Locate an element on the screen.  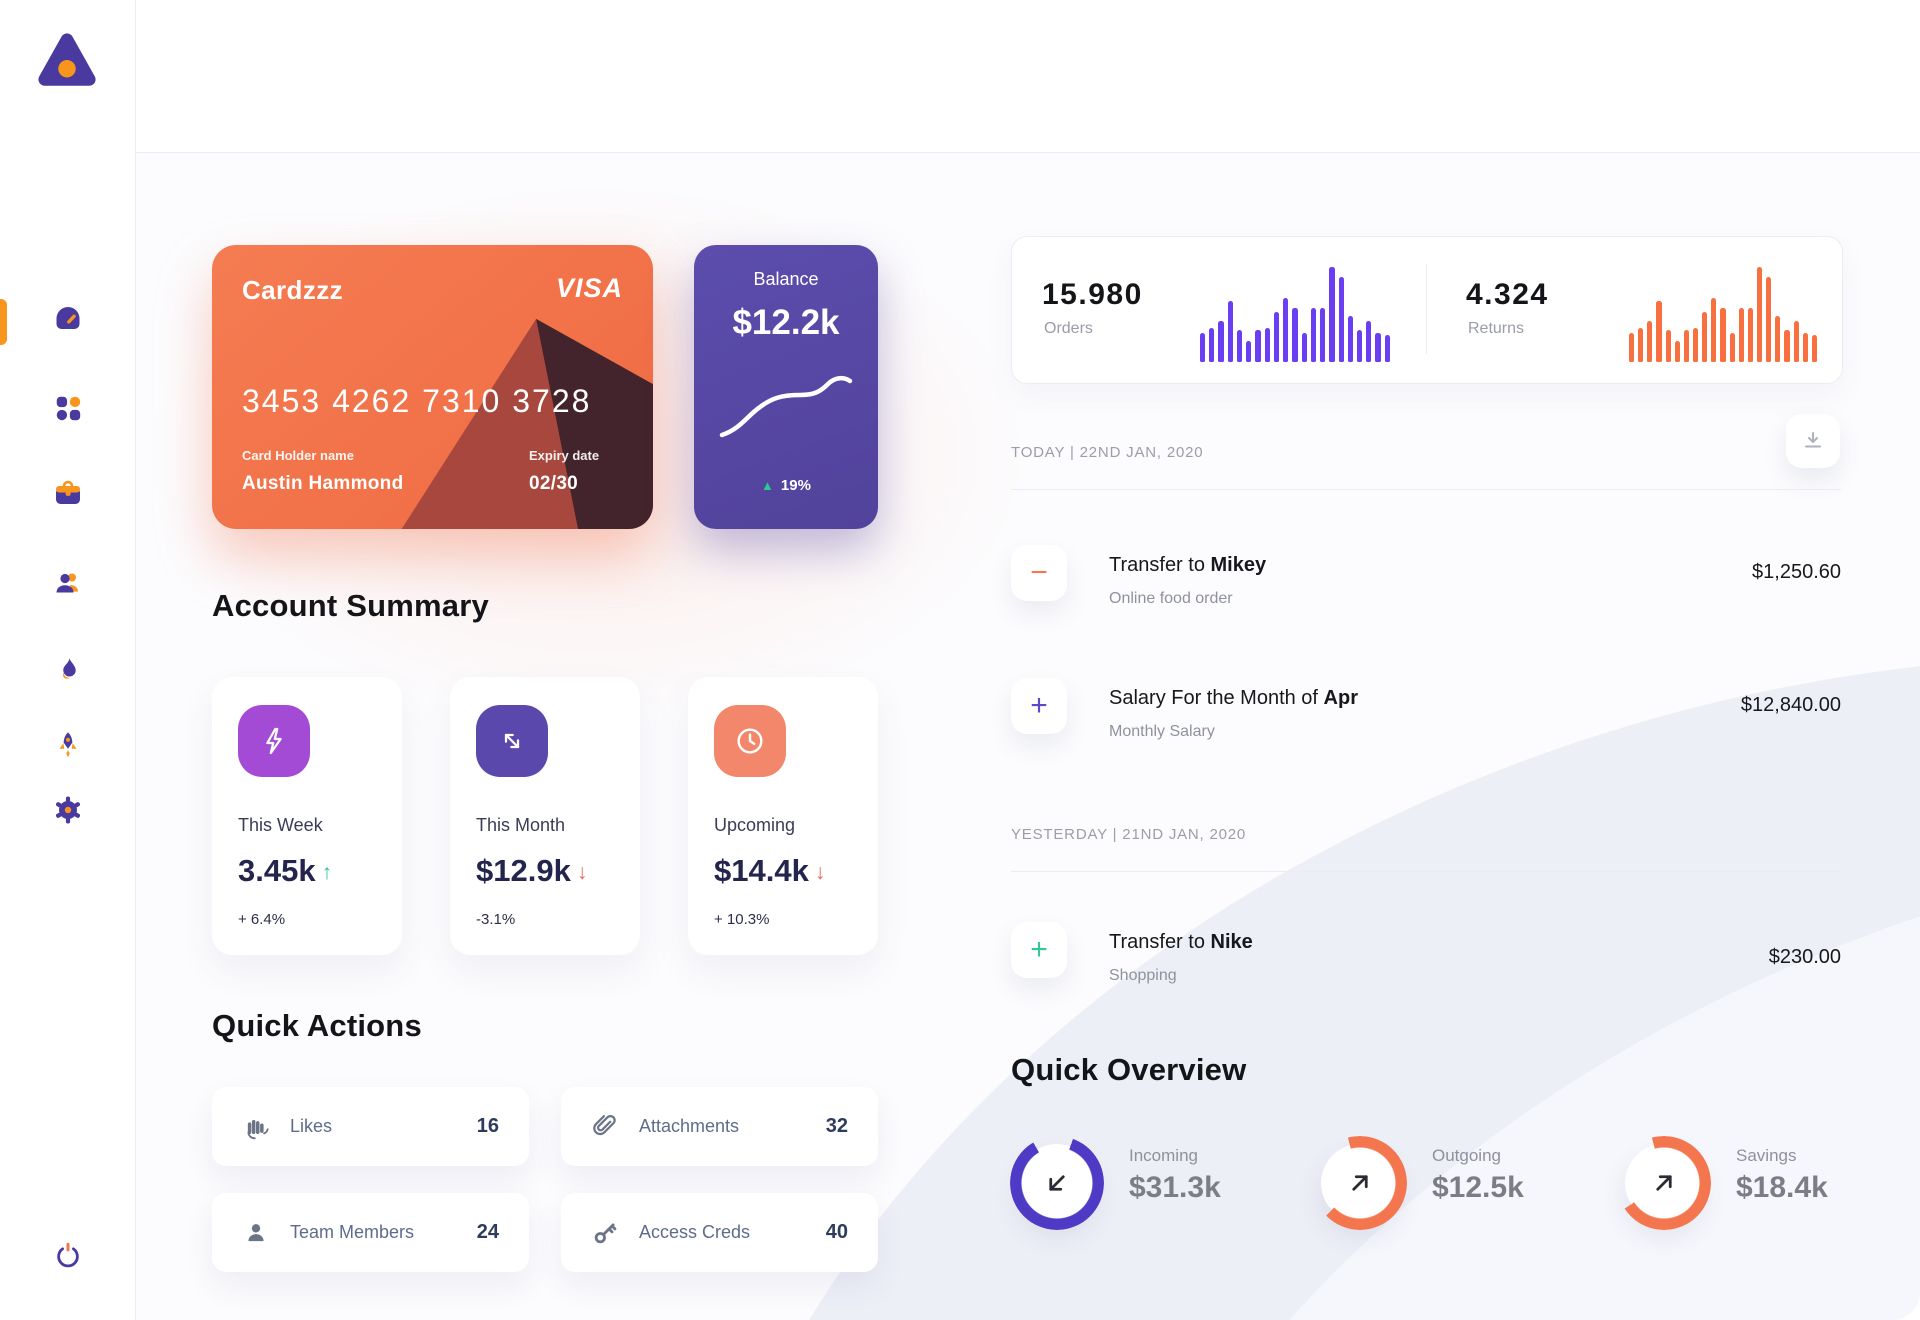
sidebar-item-launch is located at coordinates (68, 745).